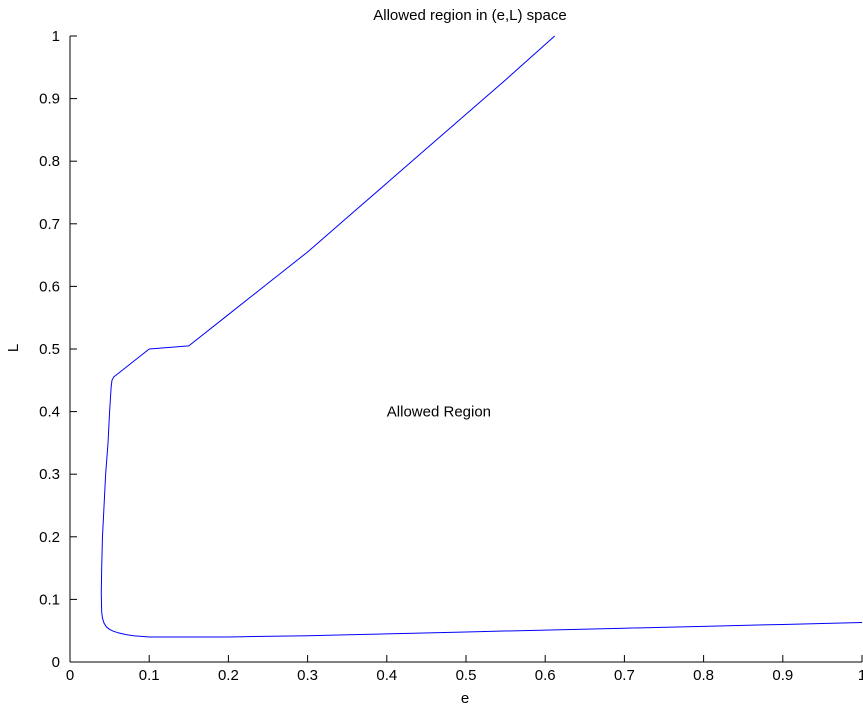 This screenshot has height=709, width=863. Describe the element at coordinates (49, 537) in the screenshot. I see `y-tick-label: 0.2` at that location.